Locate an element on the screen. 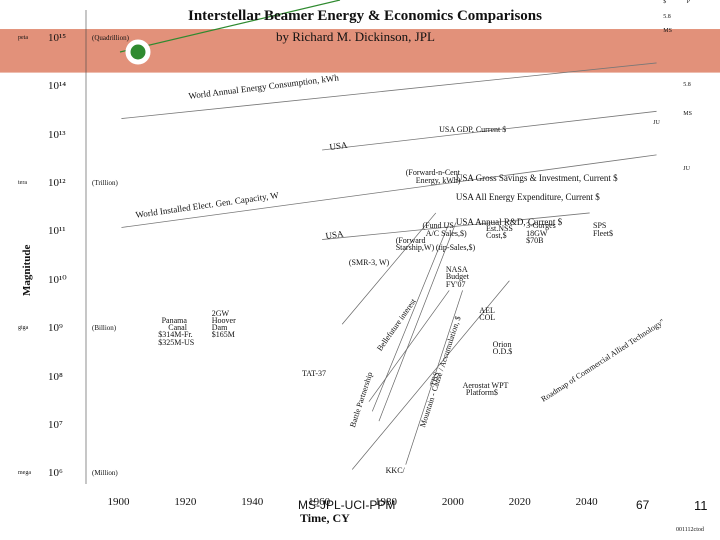 This screenshot has height=540, width=720. annotation-5: Energy, kWh) is located at coordinates (438, 180).